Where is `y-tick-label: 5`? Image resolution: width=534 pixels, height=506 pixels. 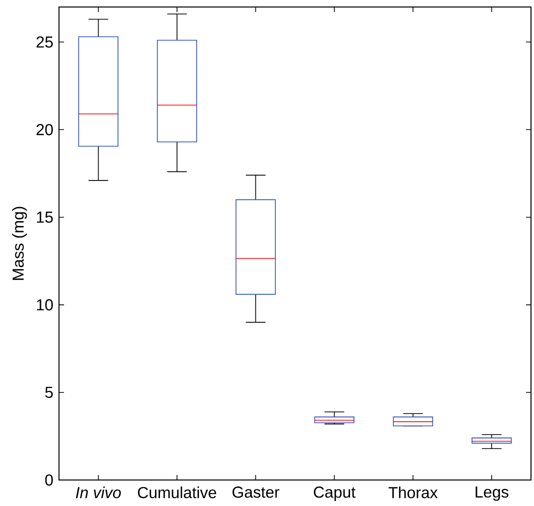 y-tick-label: 5 is located at coordinates (49, 392).